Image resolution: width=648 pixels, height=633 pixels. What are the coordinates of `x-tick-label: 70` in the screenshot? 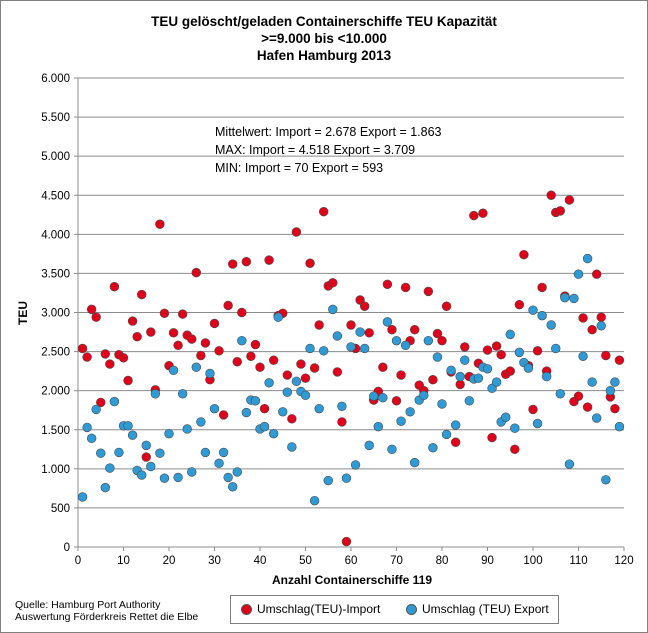 It's located at (396, 561).